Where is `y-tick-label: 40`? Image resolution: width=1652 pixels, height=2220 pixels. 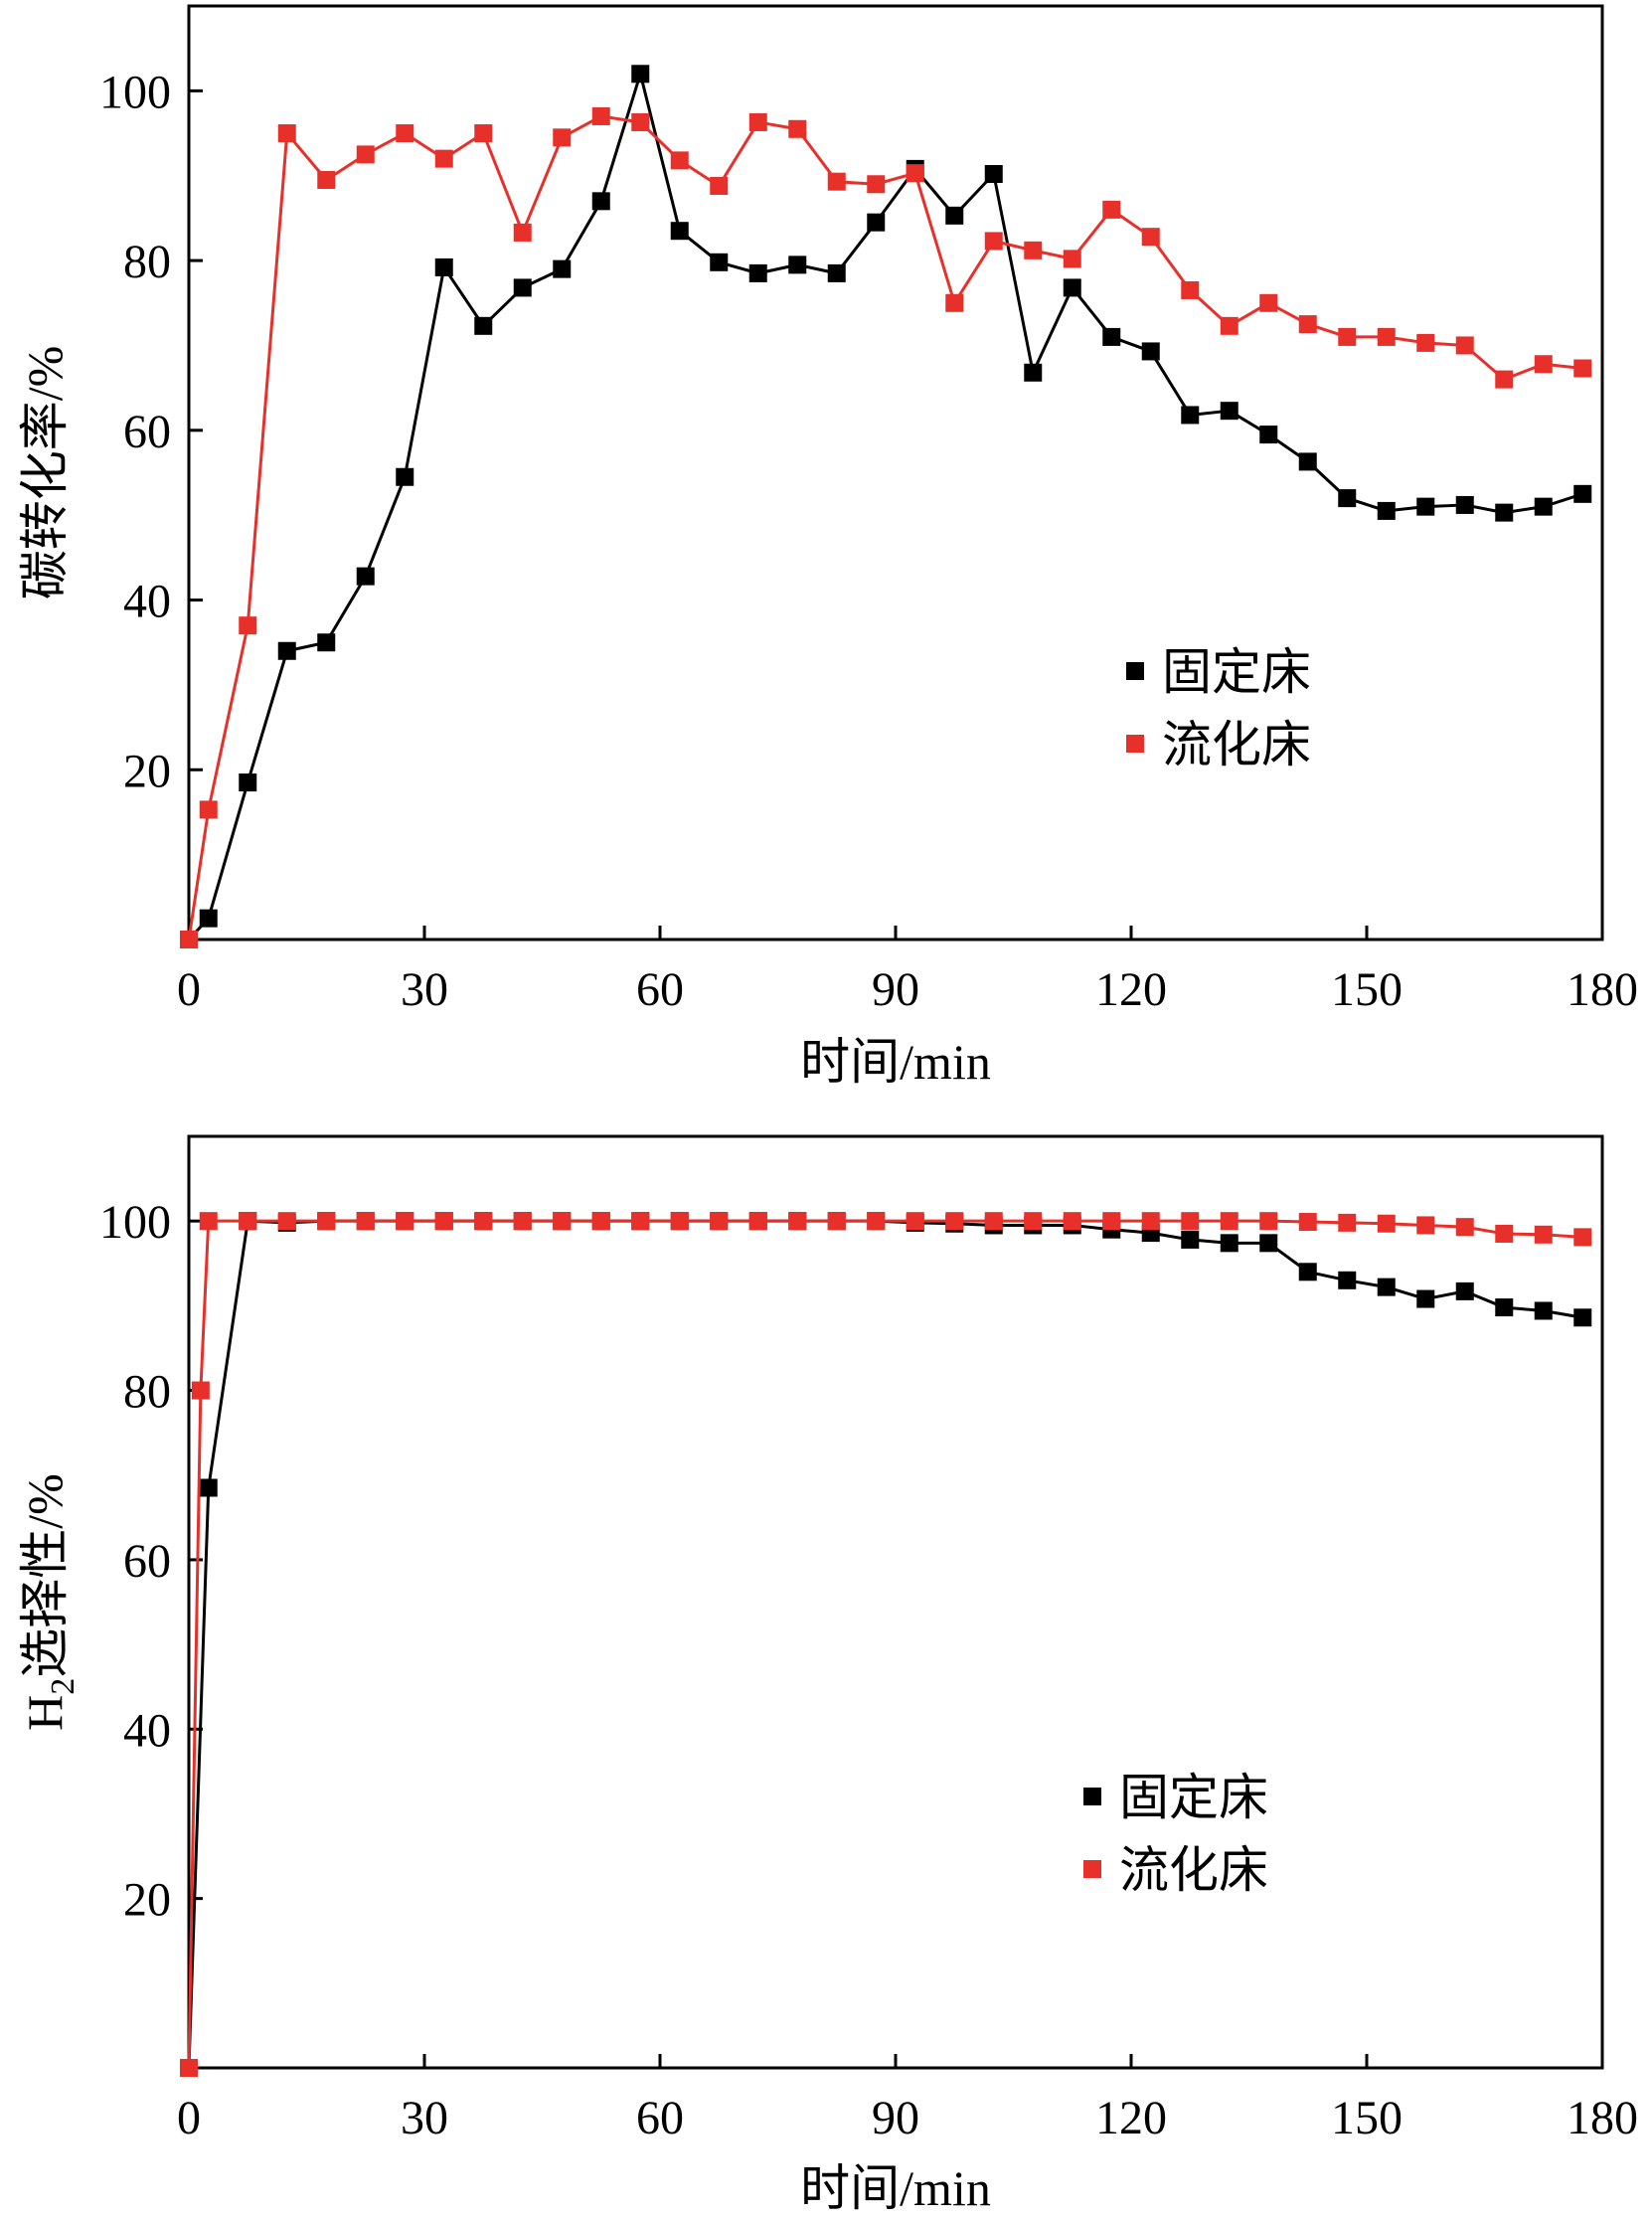 y-tick-label: 40 is located at coordinates (147, 602).